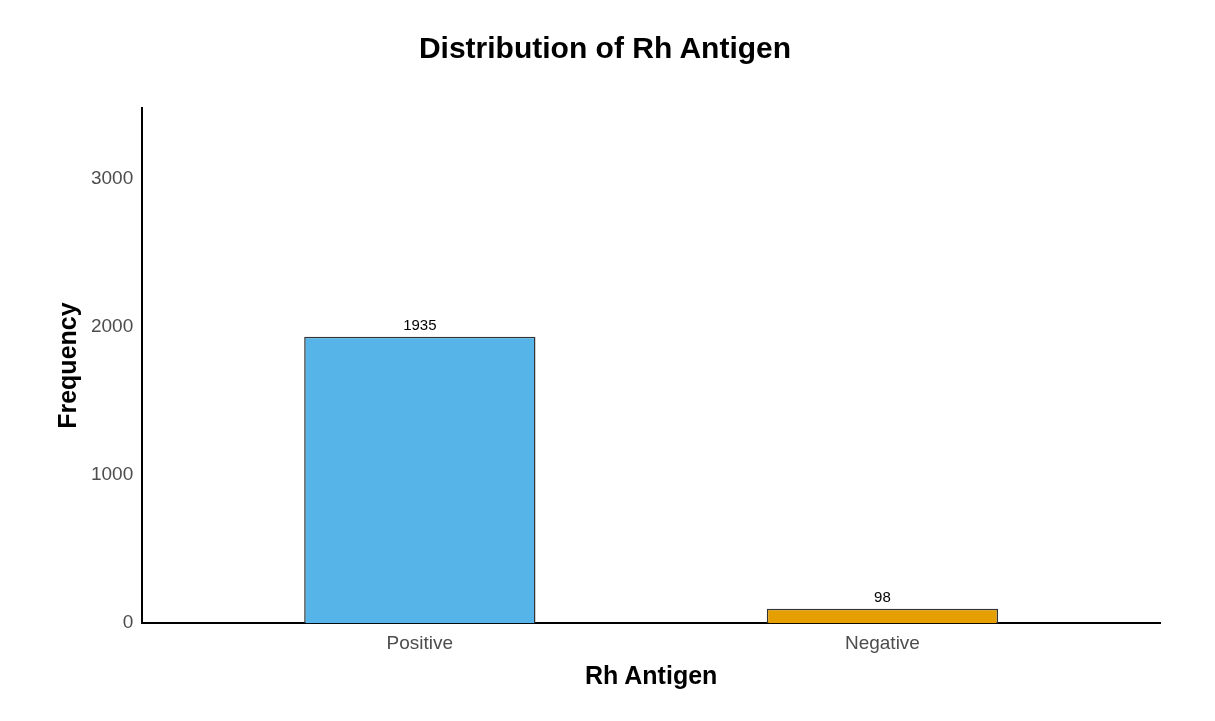 This screenshot has width=1215, height=721. What do you see at coordinates (651, 674) in the screenshot?
I see `x-axis-title: Rh Antigen` at bounding box center [651, 674].